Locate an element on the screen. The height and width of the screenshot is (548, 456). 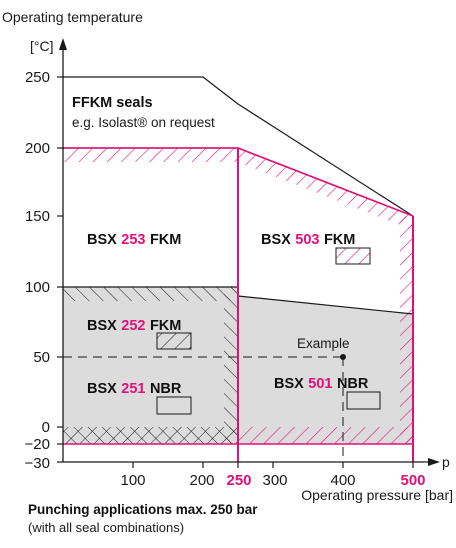
ffkm-sublabel: e.g. Isolast® on request is located at coordinates (143, 122).